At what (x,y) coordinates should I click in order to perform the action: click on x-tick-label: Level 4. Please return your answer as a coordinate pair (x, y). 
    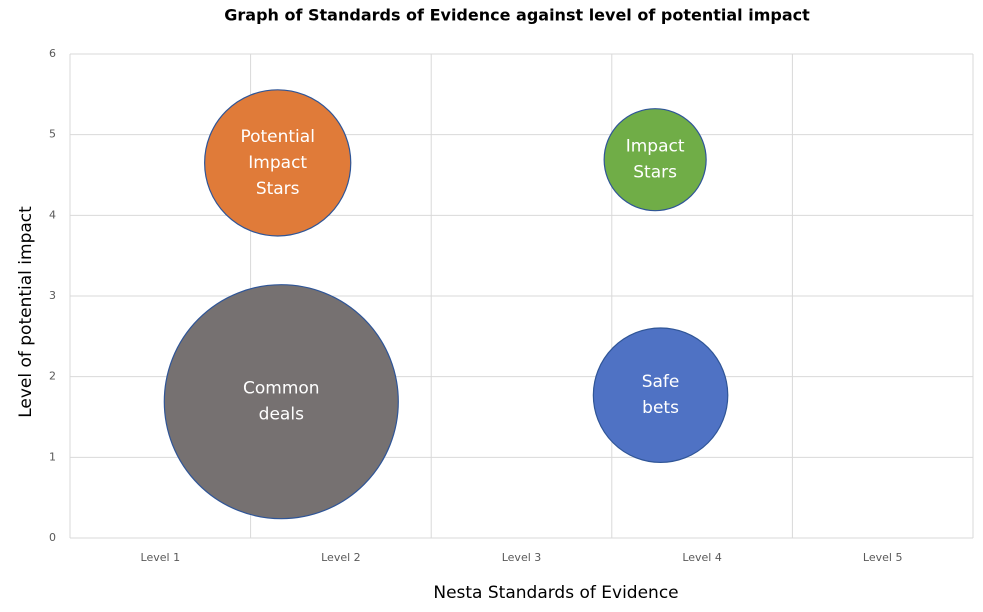
    Looking at the image, I should click on (702, 557).